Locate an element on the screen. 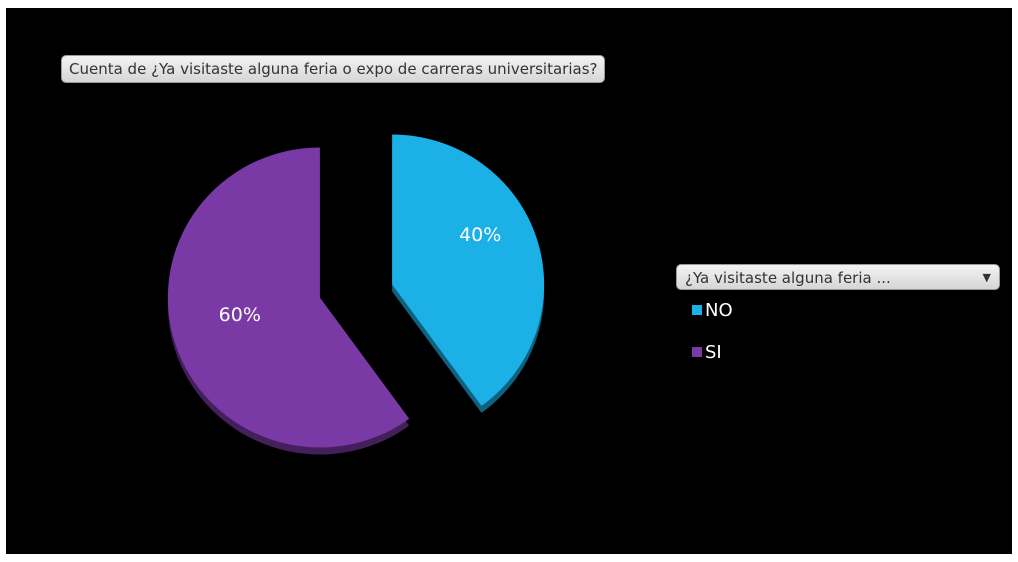 The image size is (1018, 562). pie-data-labels: 40% 60% is located at coordinates (360, 275).